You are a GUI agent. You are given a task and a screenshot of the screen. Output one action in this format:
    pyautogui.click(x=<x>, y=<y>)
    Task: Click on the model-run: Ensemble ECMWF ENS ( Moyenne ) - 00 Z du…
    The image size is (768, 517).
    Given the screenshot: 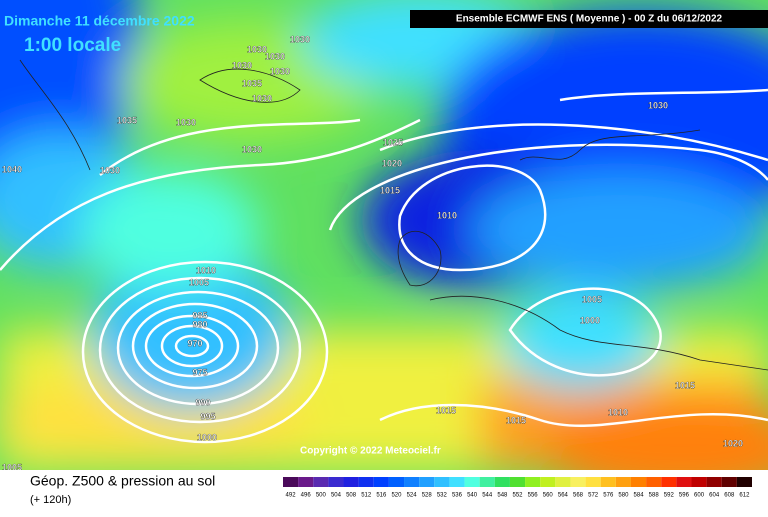 What is the action you would take?
    pyautogui.click(x=589, y=19)
    